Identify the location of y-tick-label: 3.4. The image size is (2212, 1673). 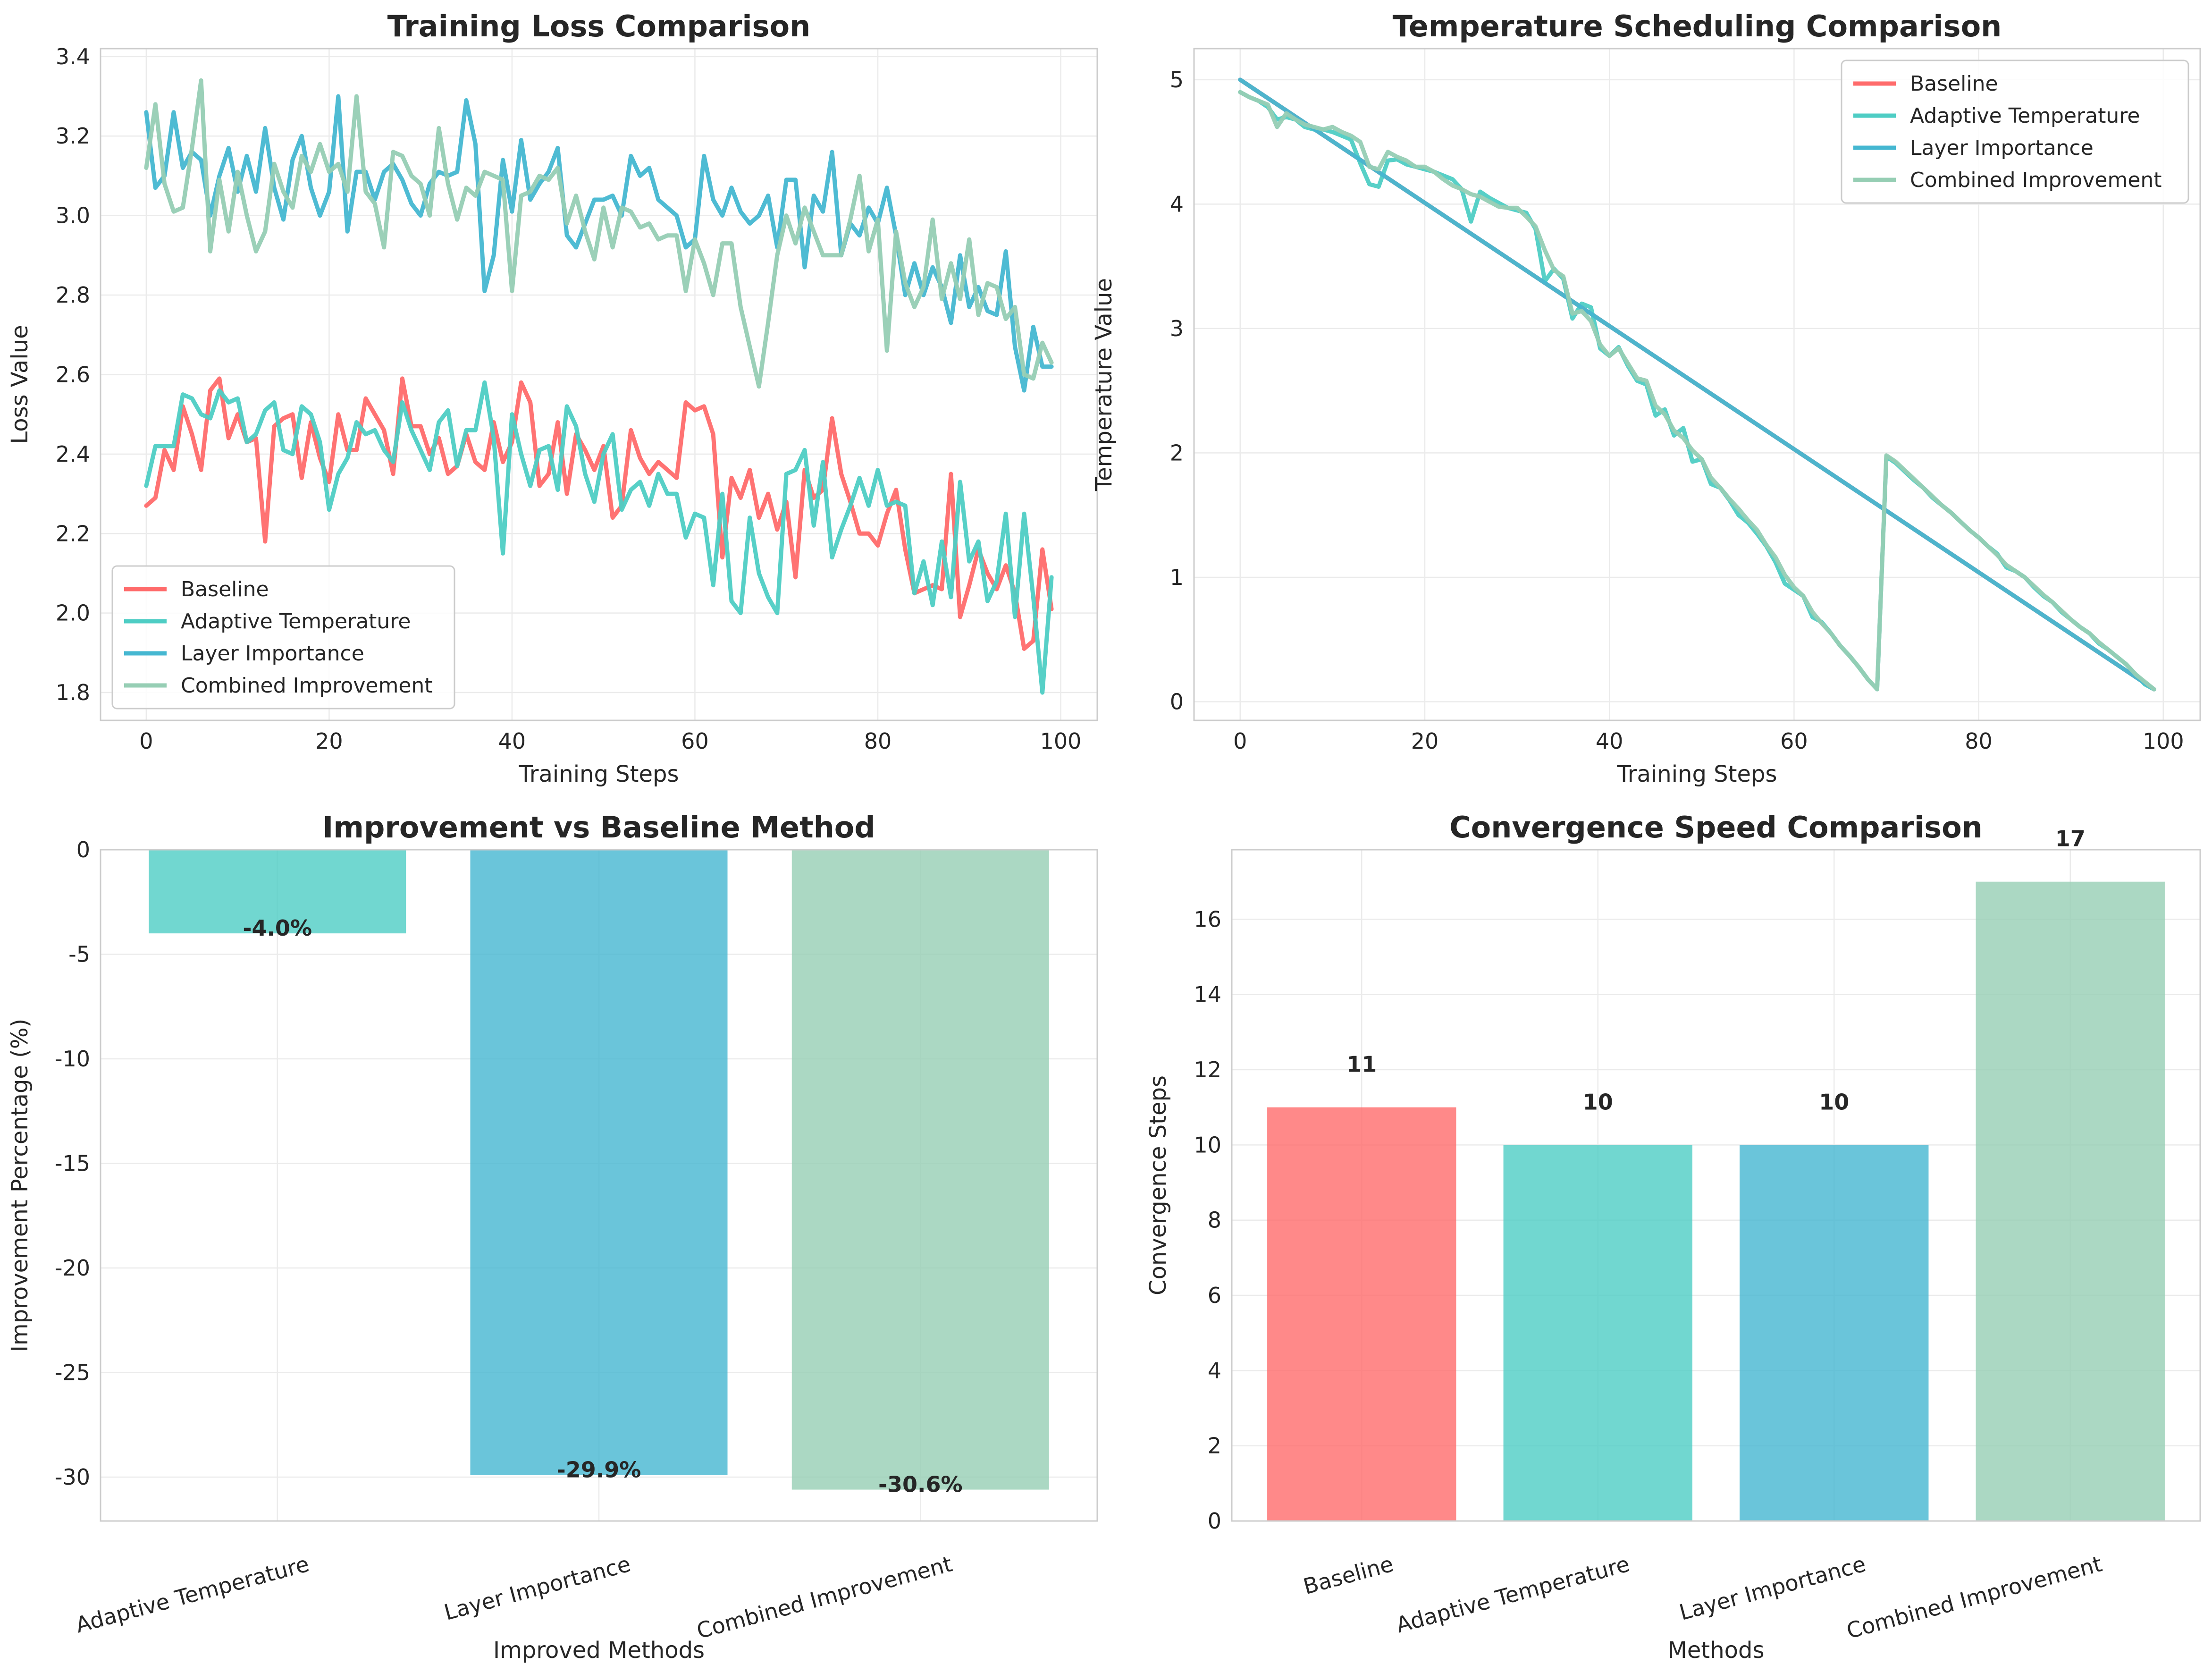
(73, 56).